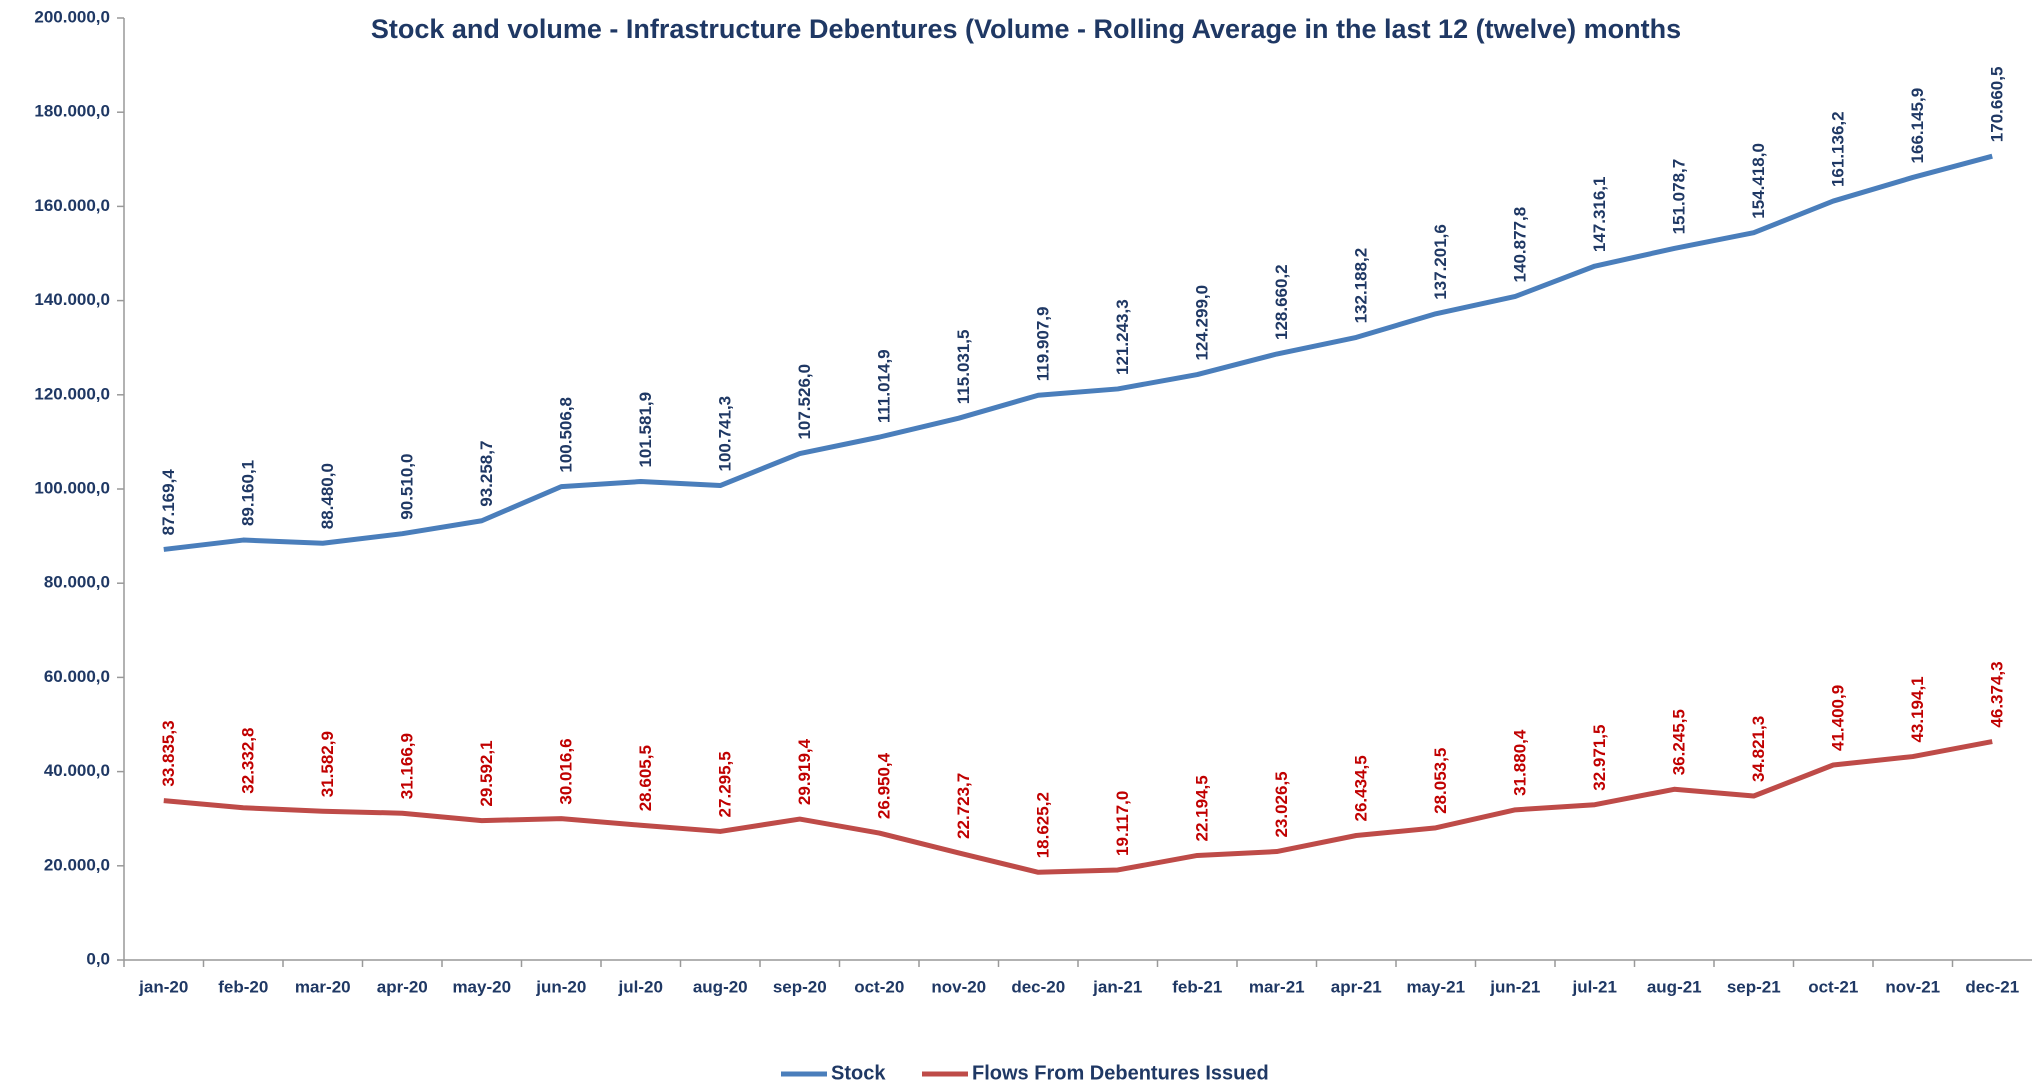  What do you see at coordinates (884, 386) in the screenshot?
I see `data-label: 111.014,9` at bounding box center [884, 386].